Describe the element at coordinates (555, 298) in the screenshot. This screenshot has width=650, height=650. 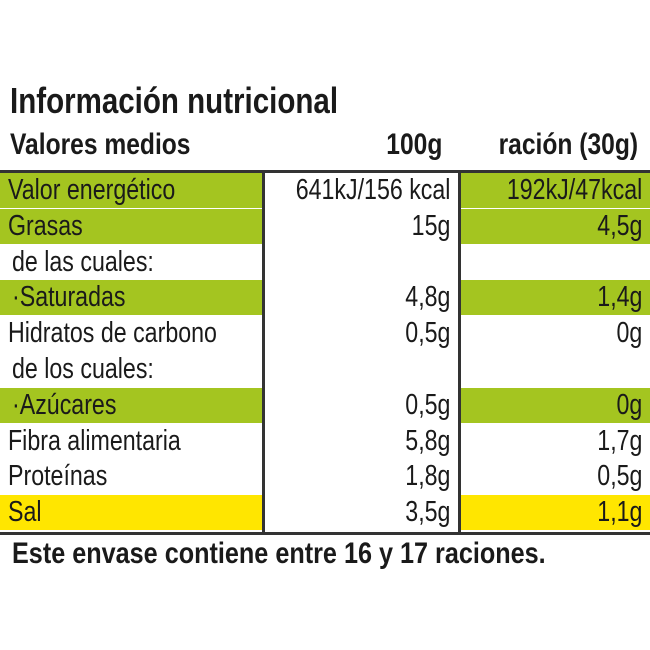
I see `value-per-serving: 1,4g` at that location.